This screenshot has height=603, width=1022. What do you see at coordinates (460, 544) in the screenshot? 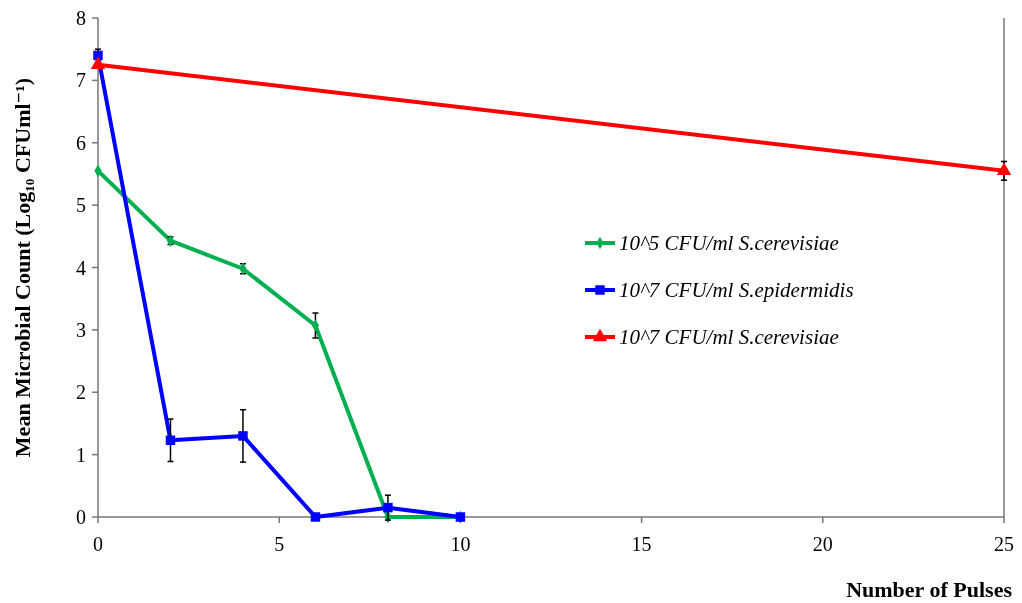
I see `x-tick-label: 10` at bounding box center [460, 544].